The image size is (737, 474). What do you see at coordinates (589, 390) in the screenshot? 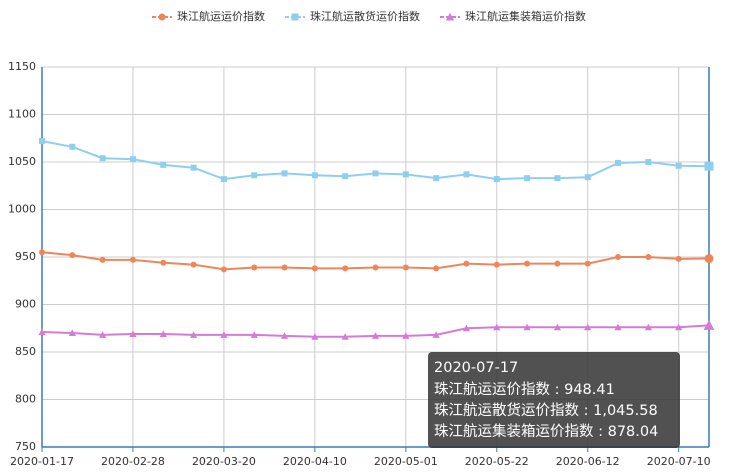
I see `tooltip-text: 948.41` at bounding box center [589, 390].